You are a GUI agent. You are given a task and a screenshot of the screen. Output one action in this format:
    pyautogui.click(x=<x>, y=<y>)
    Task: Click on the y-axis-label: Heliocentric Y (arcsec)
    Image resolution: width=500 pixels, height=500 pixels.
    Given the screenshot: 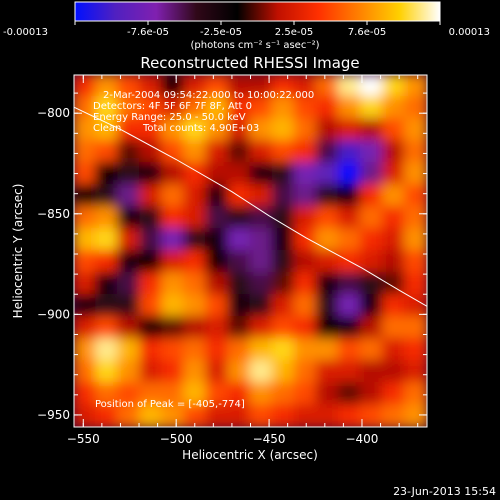 What is the action you would take?
    pyautogui.click(x=18, y=251)
    